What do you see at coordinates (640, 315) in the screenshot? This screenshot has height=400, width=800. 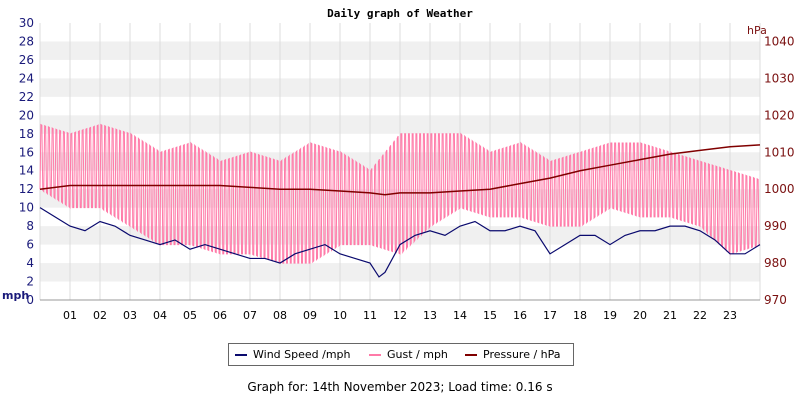 I see `x-tick-label: 20` at bounding box center [640, 315].